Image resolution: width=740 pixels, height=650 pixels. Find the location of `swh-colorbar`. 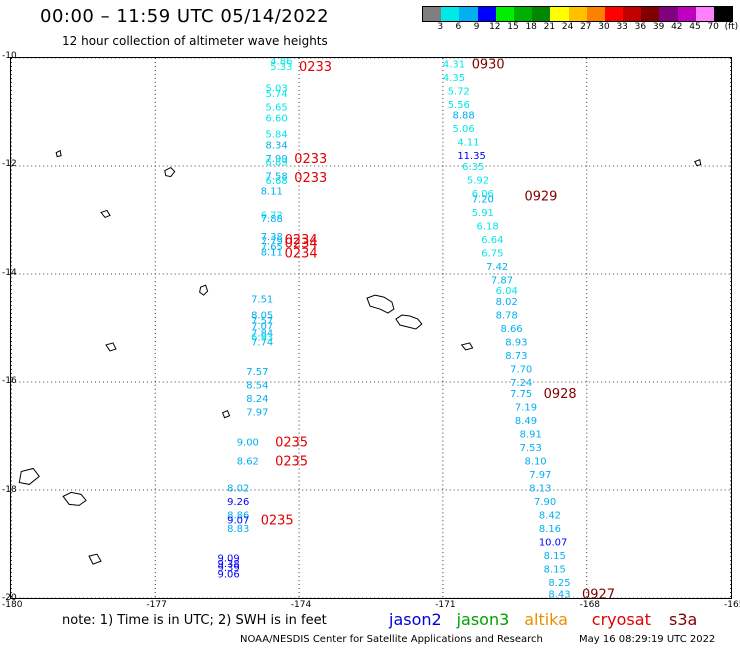

swh-colorbar is located at coordinates (578, 14).